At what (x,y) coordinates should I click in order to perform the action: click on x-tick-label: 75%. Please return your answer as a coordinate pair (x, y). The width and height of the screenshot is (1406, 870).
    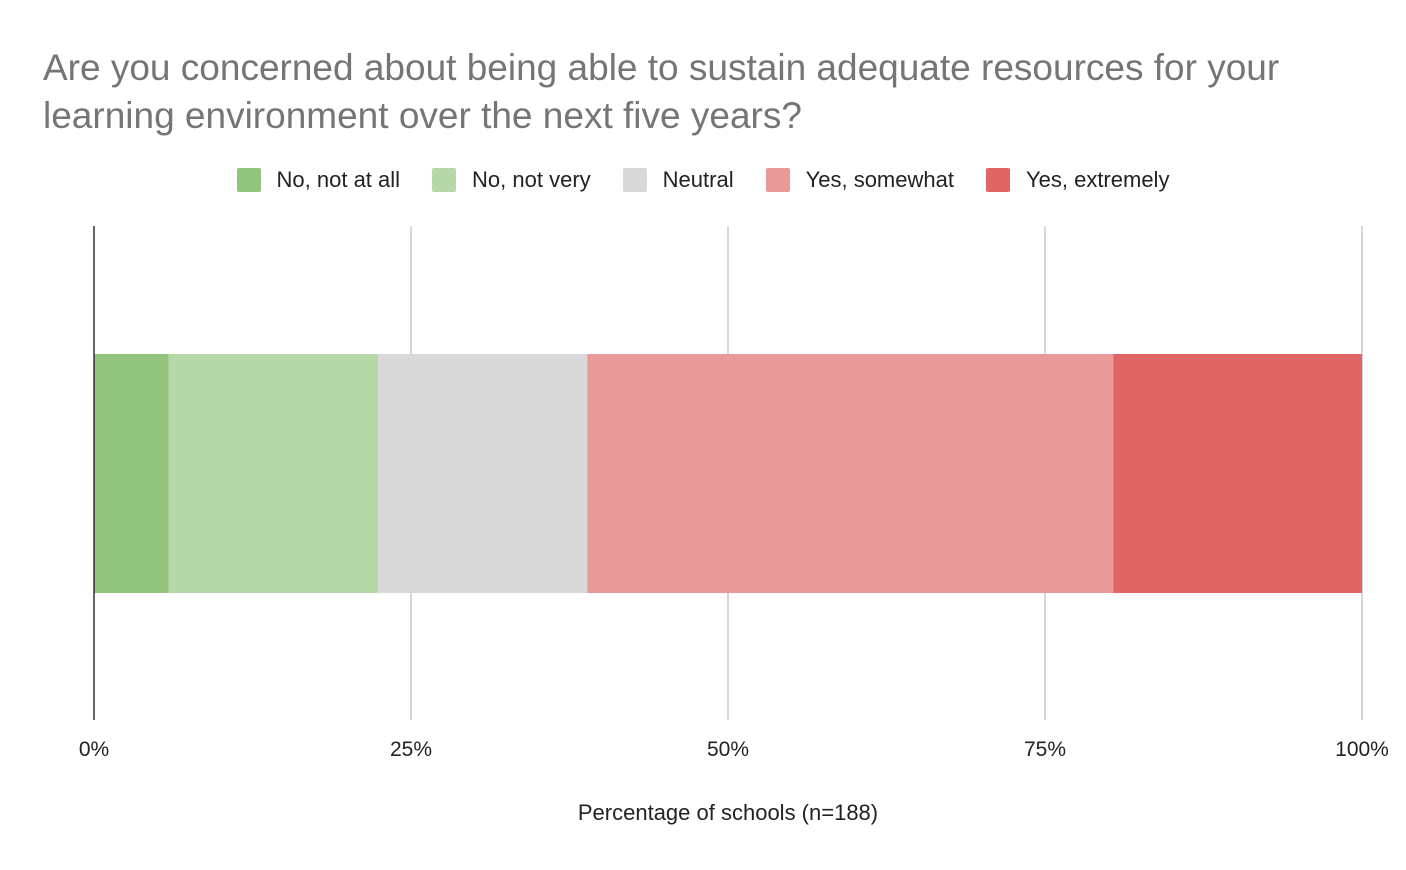
    Looking at the image, I should click on (1045, 749).